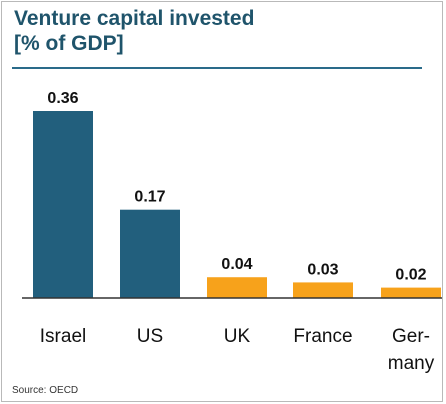 This screenshot has width=446, height=404. Describe the element at coordinates (150, 253) in the screenshot. I see `bar-us` at that location.